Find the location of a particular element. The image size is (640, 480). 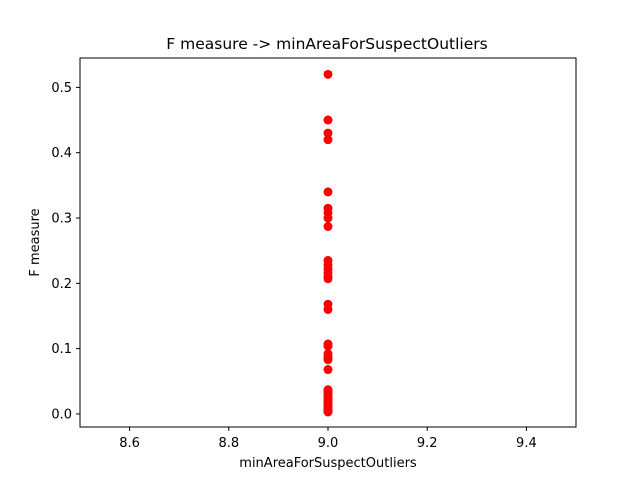

x-tick-label: 8.6 is located at coordinates (129, 443).